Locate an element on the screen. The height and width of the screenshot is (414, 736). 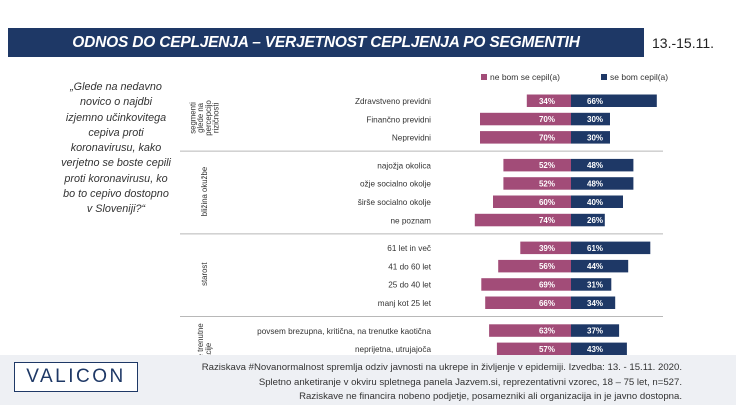
data-label-no: 60% is located at coordinates (547, 202).